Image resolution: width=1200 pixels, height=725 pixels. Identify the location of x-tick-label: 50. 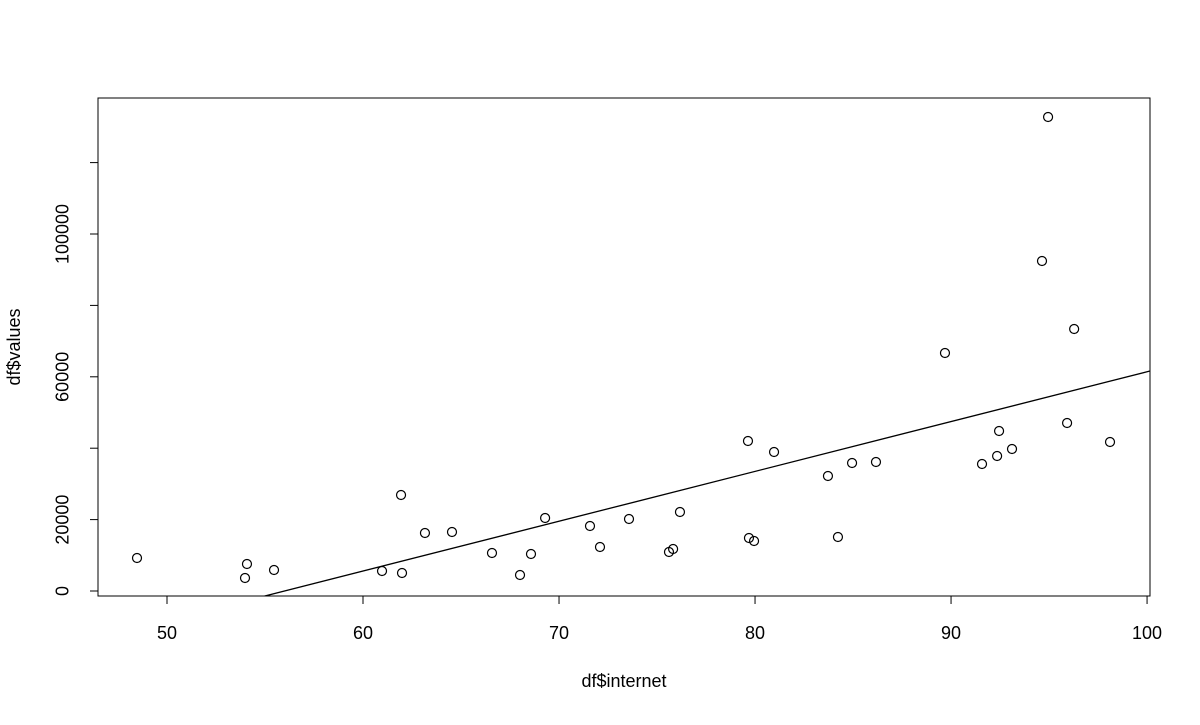
(167, 633).